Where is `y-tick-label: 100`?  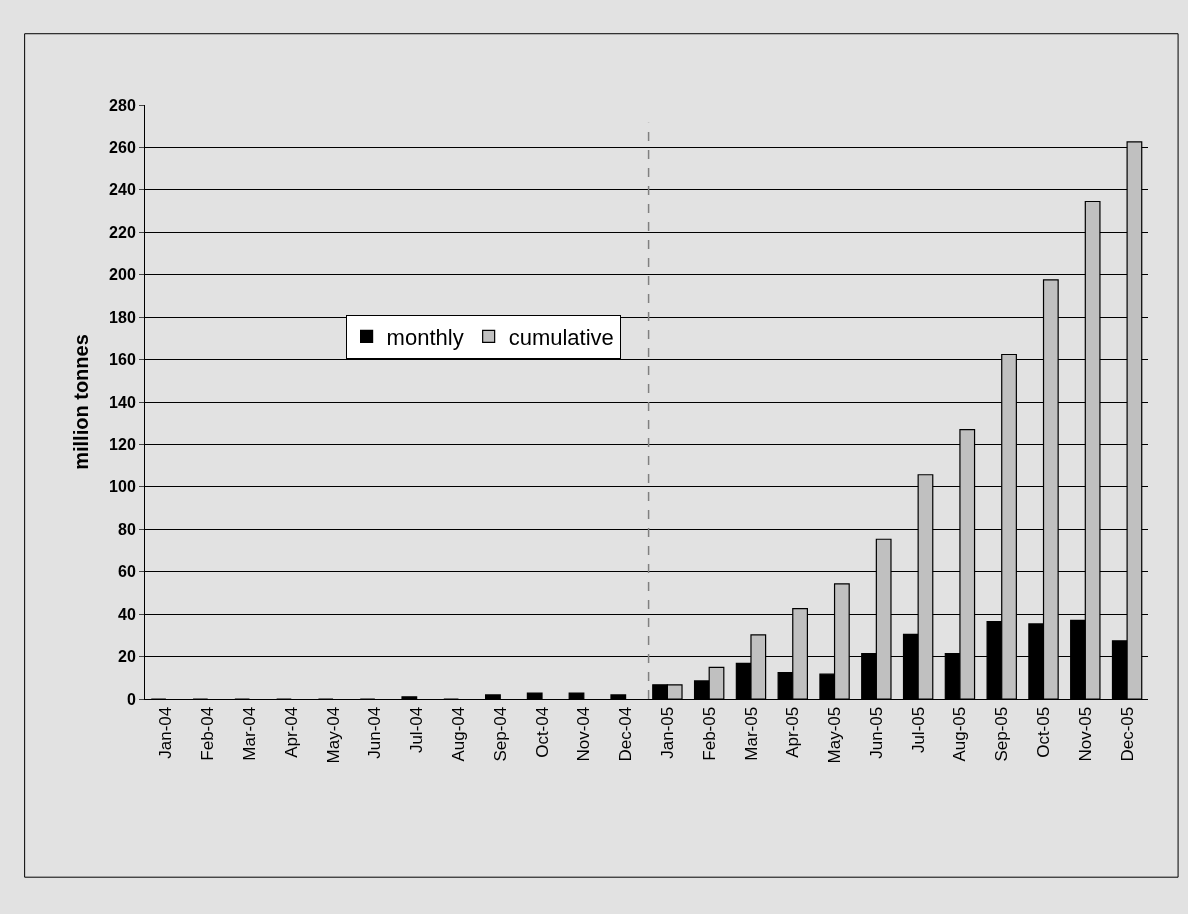
y-tick-label: 100 is located at coordinates (122, 487).